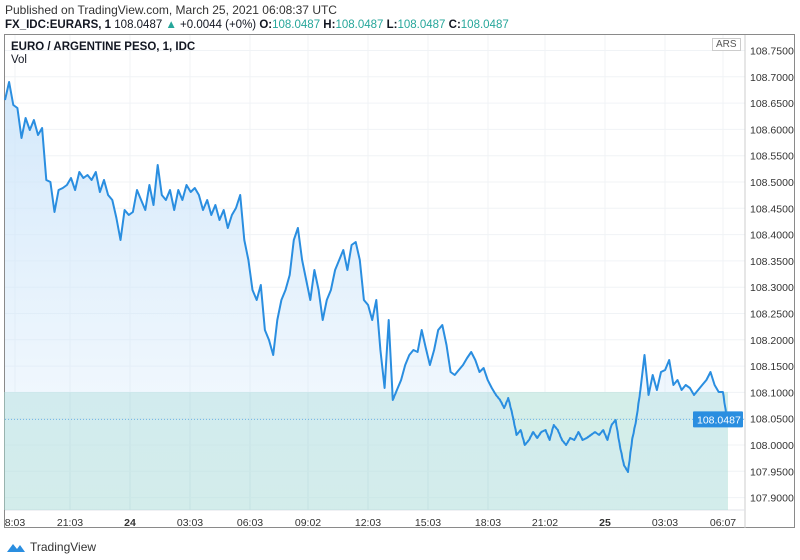  Describe the element at coordinates (16, 548) in the screenshot. I see `tradingview-logo-icon` at that location.